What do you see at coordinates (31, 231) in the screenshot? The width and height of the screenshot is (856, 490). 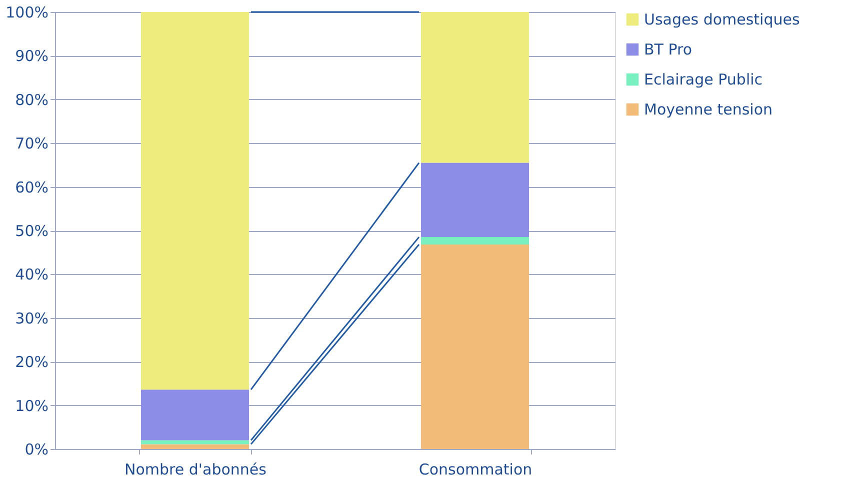 I see `y-tick-label: 50%` at bounding box center [31, 231].